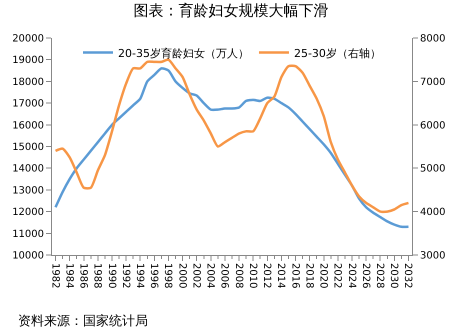 The width and height of the screenshot is (462, 335). I want to click on legend-label: 25-30岁（右轴）, so click(337, 53).